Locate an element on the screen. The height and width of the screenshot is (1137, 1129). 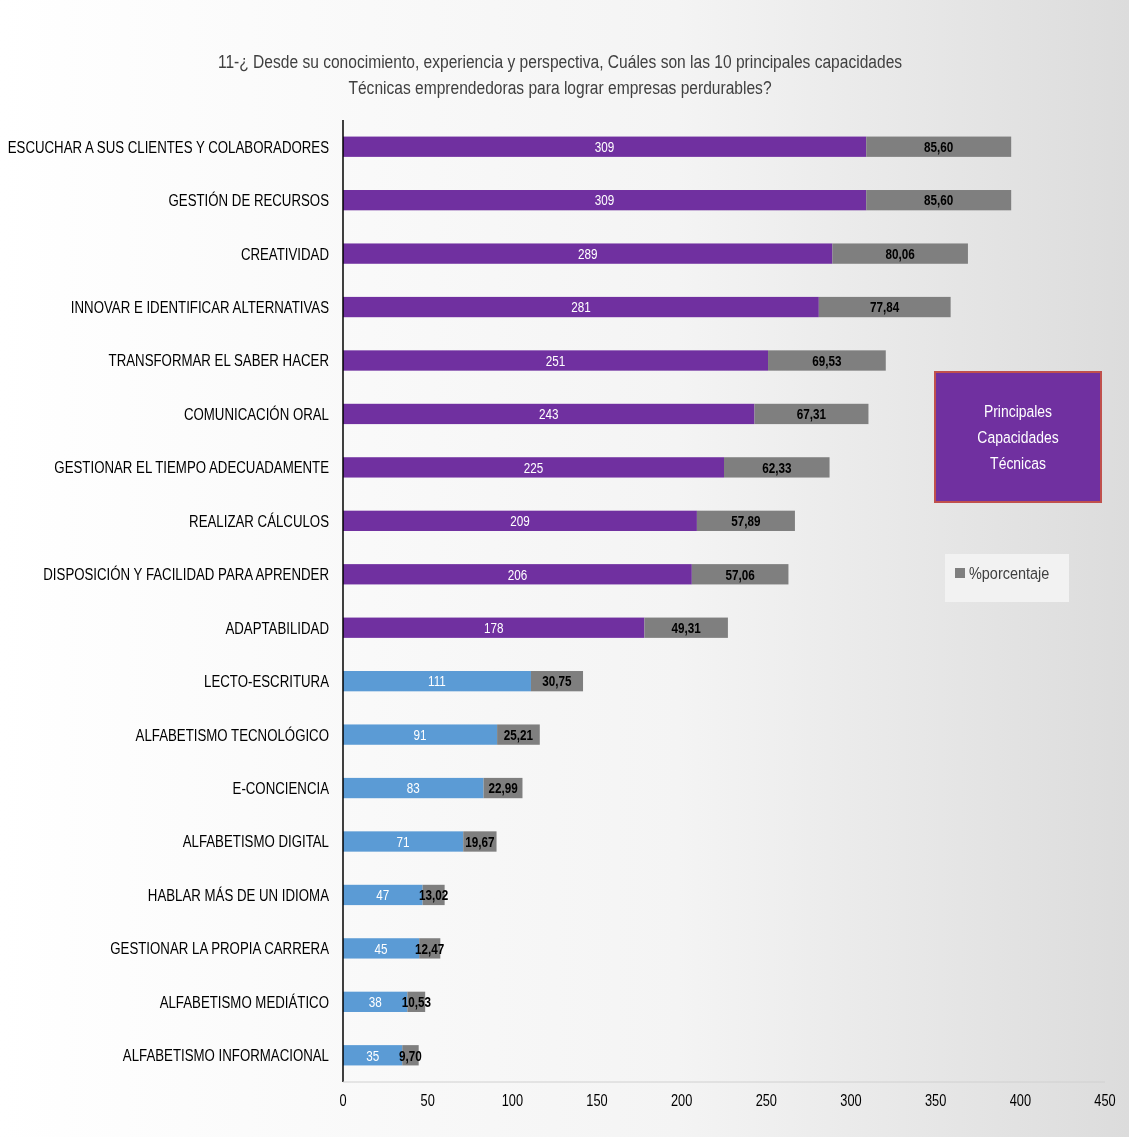
data-label: 251 is located at coordinates (555, 361).